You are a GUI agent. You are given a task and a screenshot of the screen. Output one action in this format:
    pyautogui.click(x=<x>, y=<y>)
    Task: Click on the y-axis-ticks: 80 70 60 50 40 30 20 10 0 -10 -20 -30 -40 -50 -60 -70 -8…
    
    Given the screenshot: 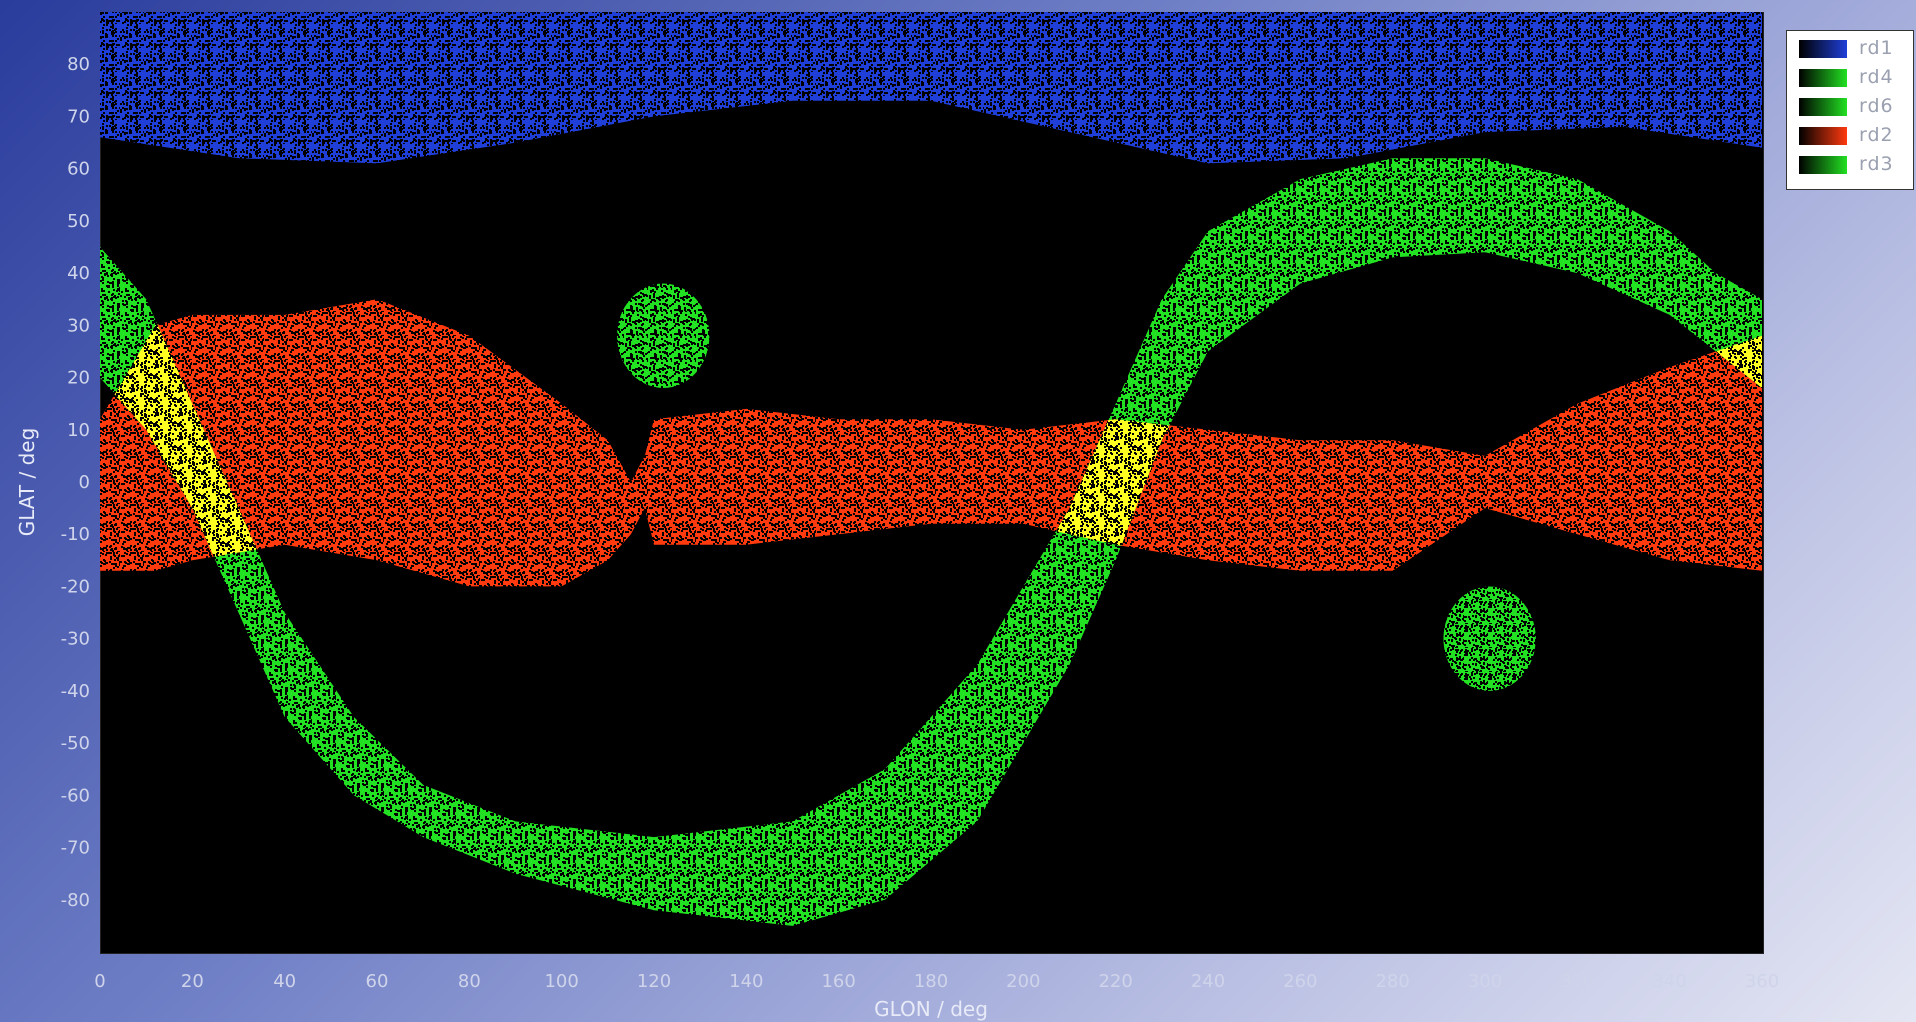 What is the action you would take?
    pyautogui.click(x=75, y=482)
    